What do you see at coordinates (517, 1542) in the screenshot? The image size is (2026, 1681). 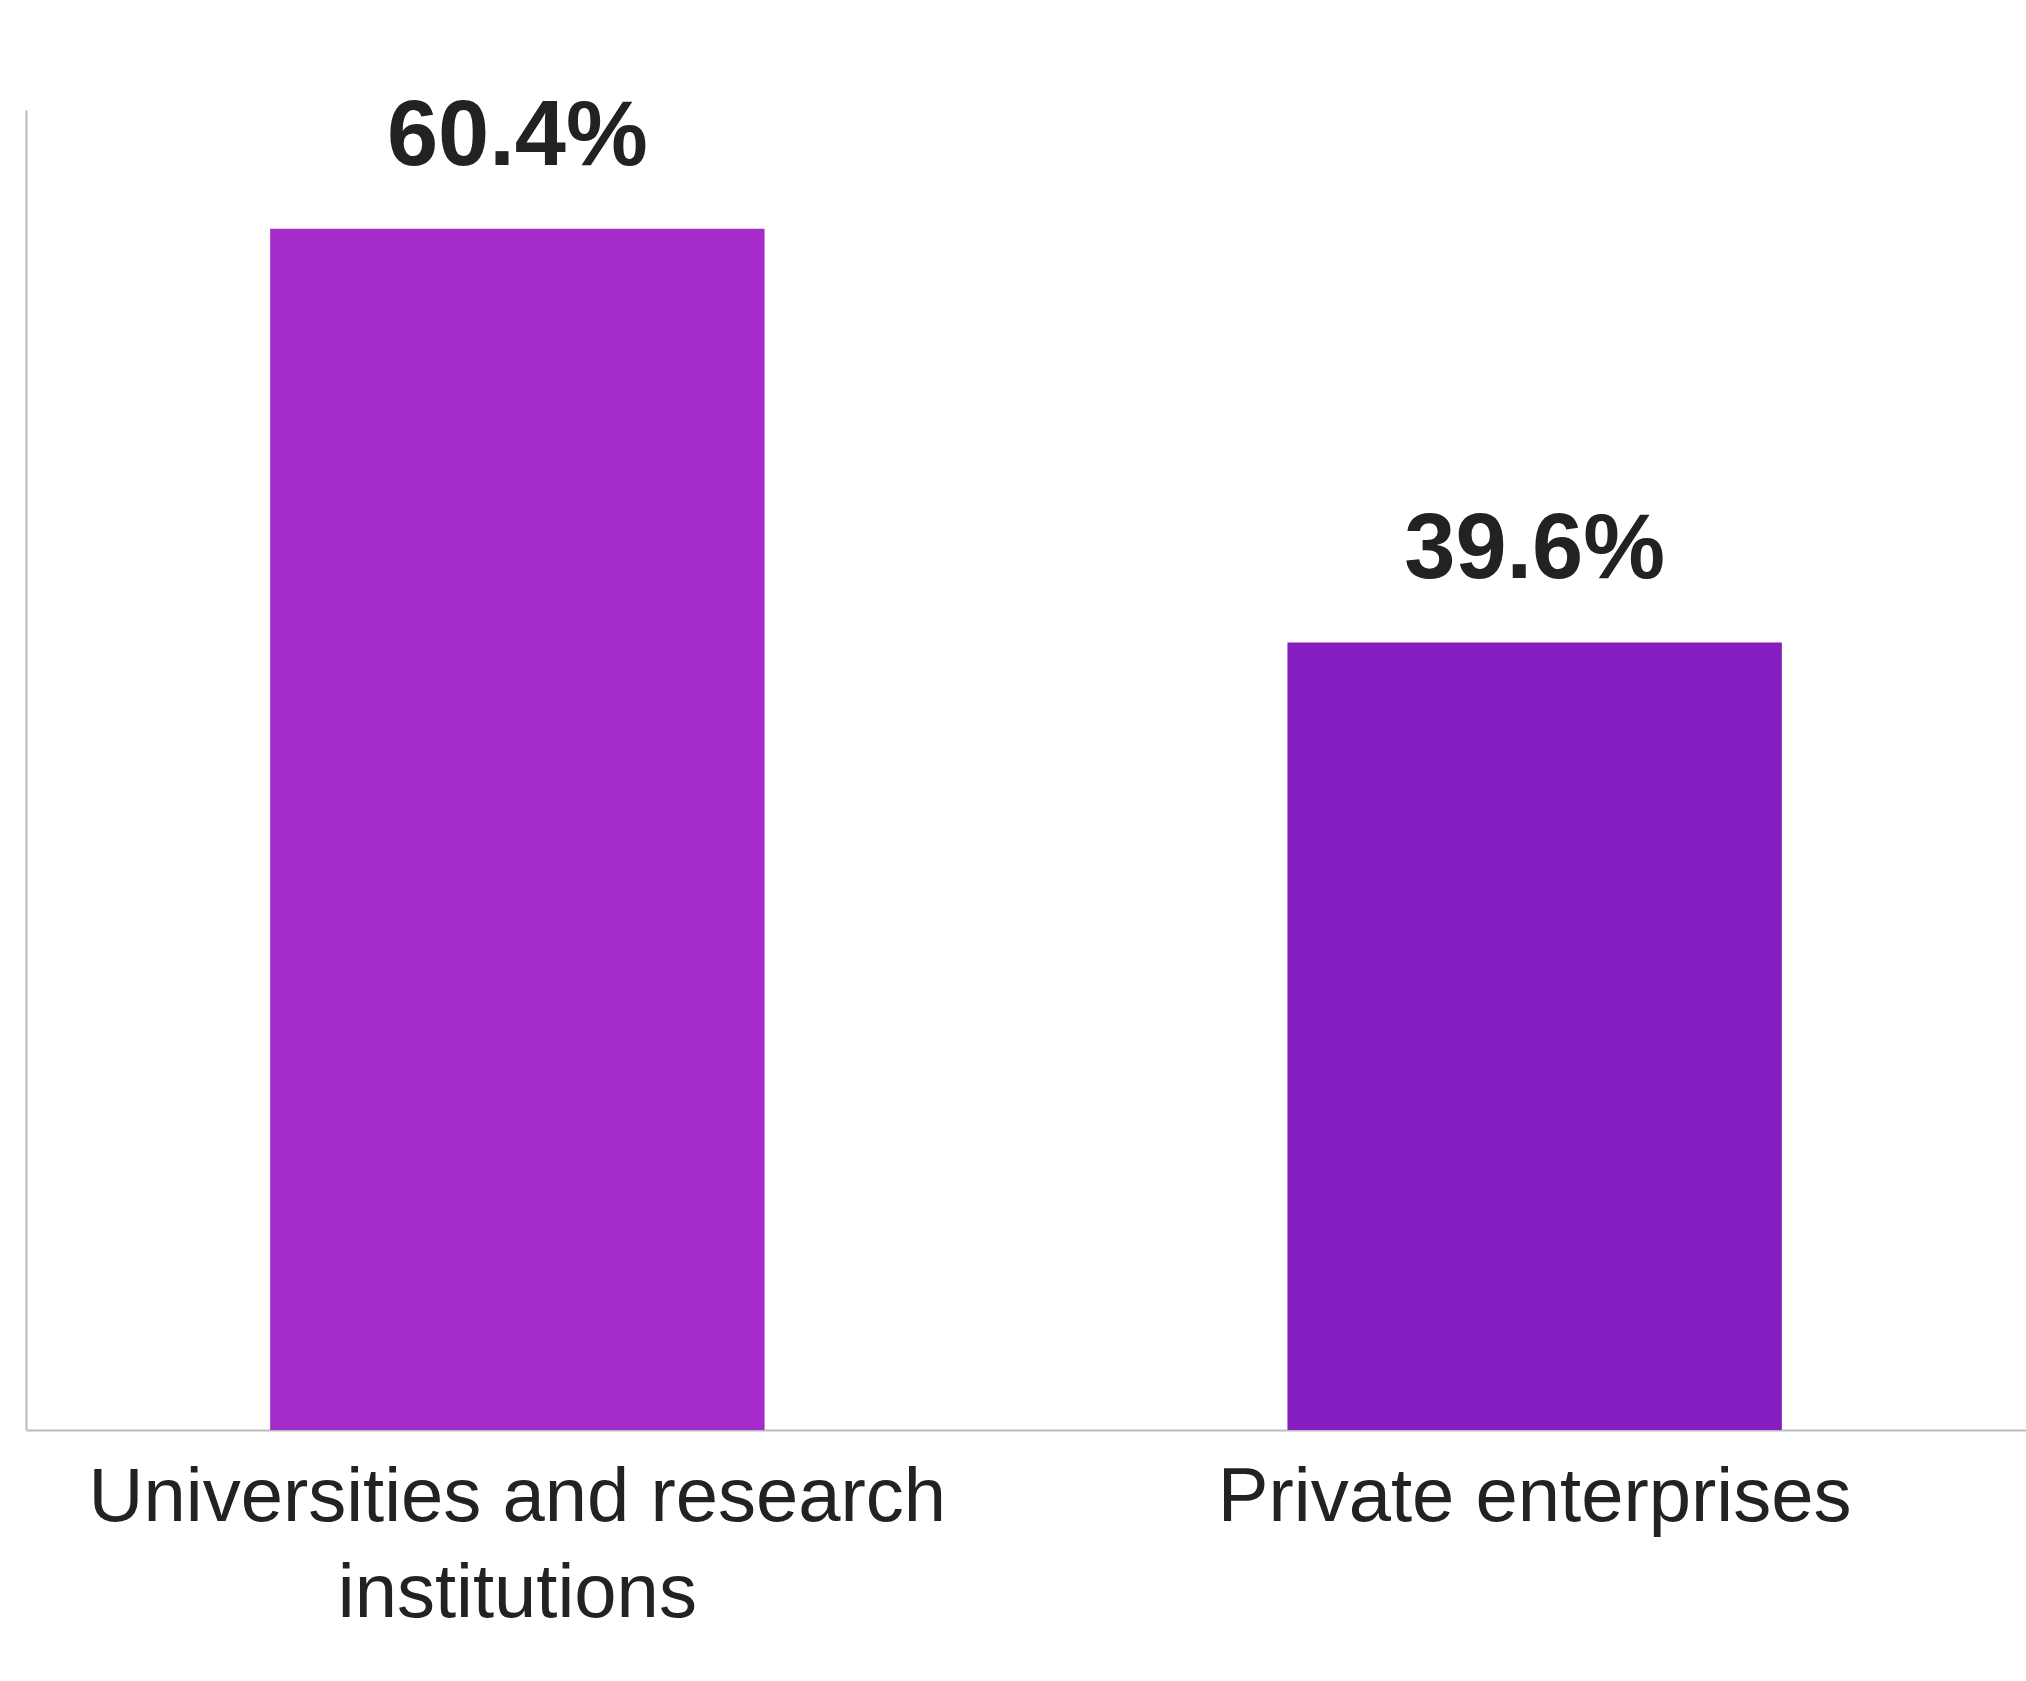 I see `x-tick-label: Universities and research institutions` at bounding box center [517, 1542].